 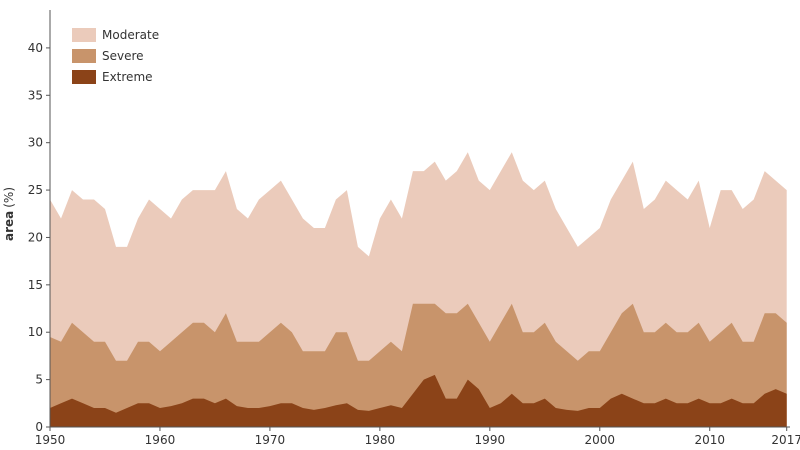 I want to click on y-tick-label: 10, so click(x=35, y=332).